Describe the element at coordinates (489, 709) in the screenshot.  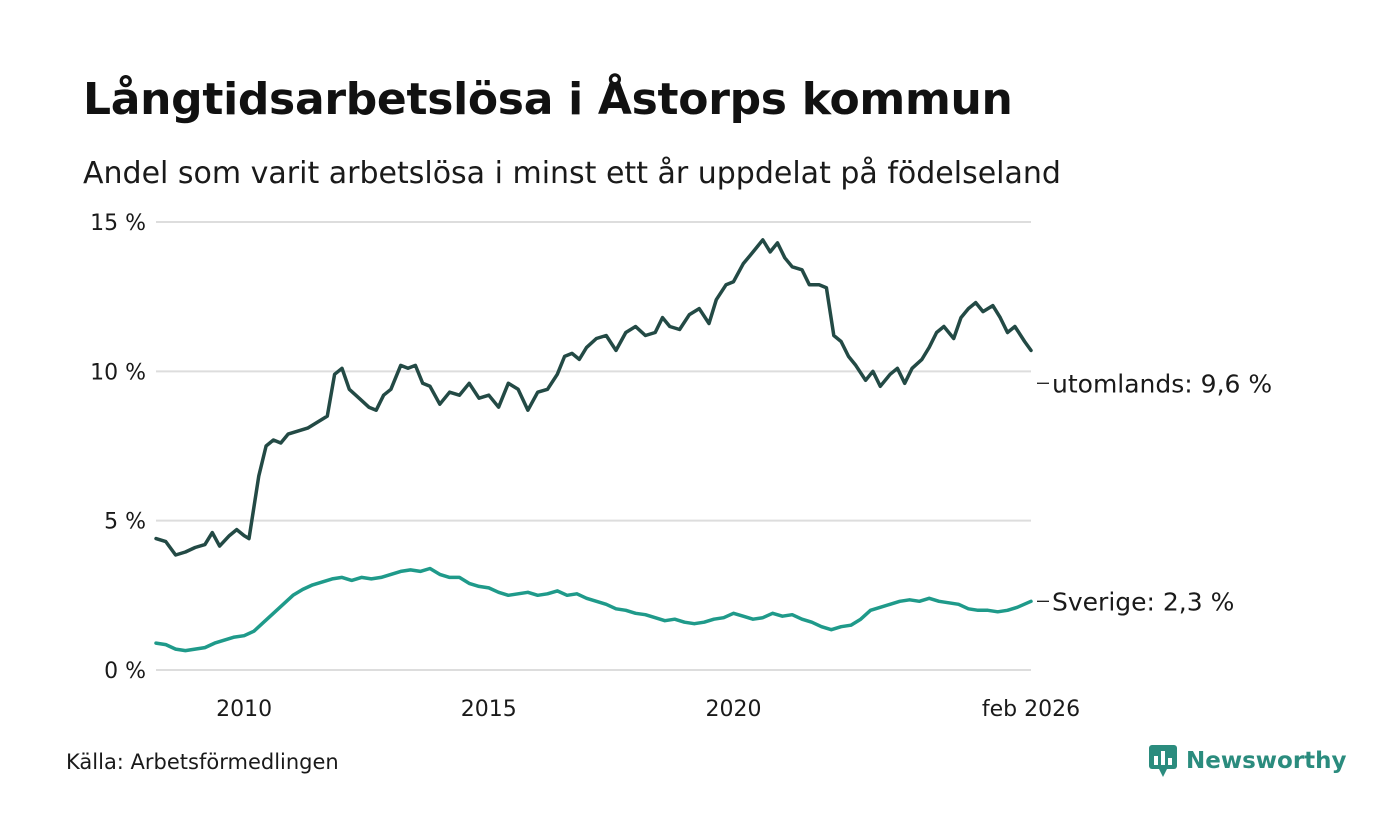
I see `x-tick-label-1: 2015` at that location.